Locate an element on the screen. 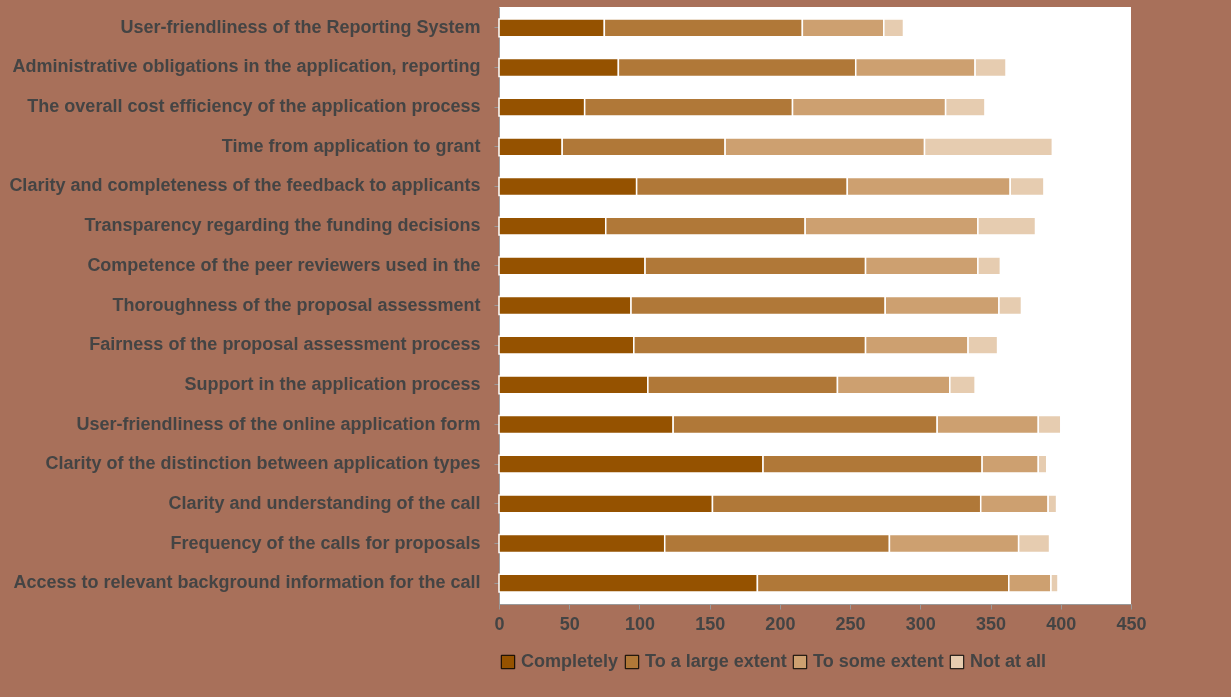  y-tick-label: Administrative obligations in the application, reporting is located at coordinates (246, 66).